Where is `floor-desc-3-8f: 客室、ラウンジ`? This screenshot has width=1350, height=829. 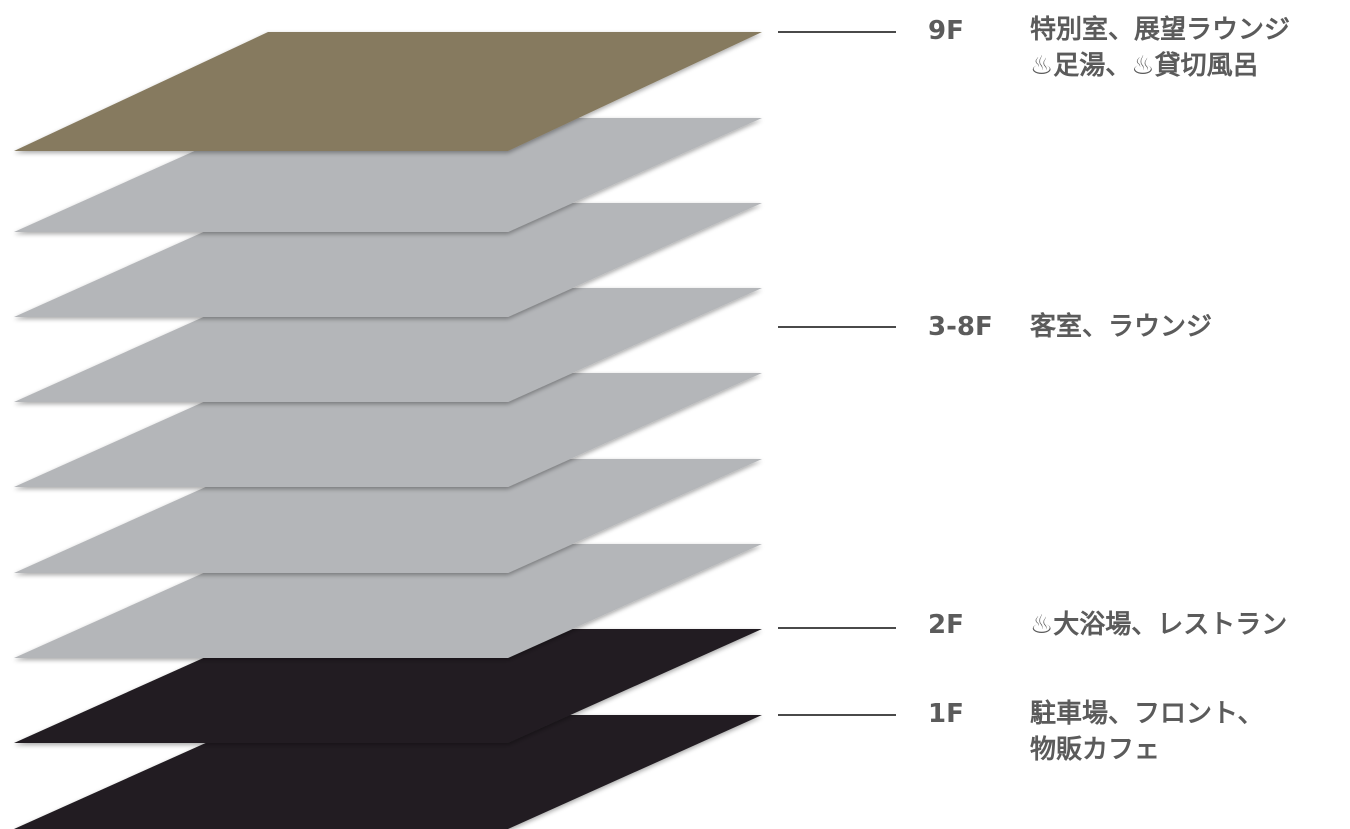
floor-desc-3-8f: 客室、ラウンジ is located at coordinates (1121, 327).